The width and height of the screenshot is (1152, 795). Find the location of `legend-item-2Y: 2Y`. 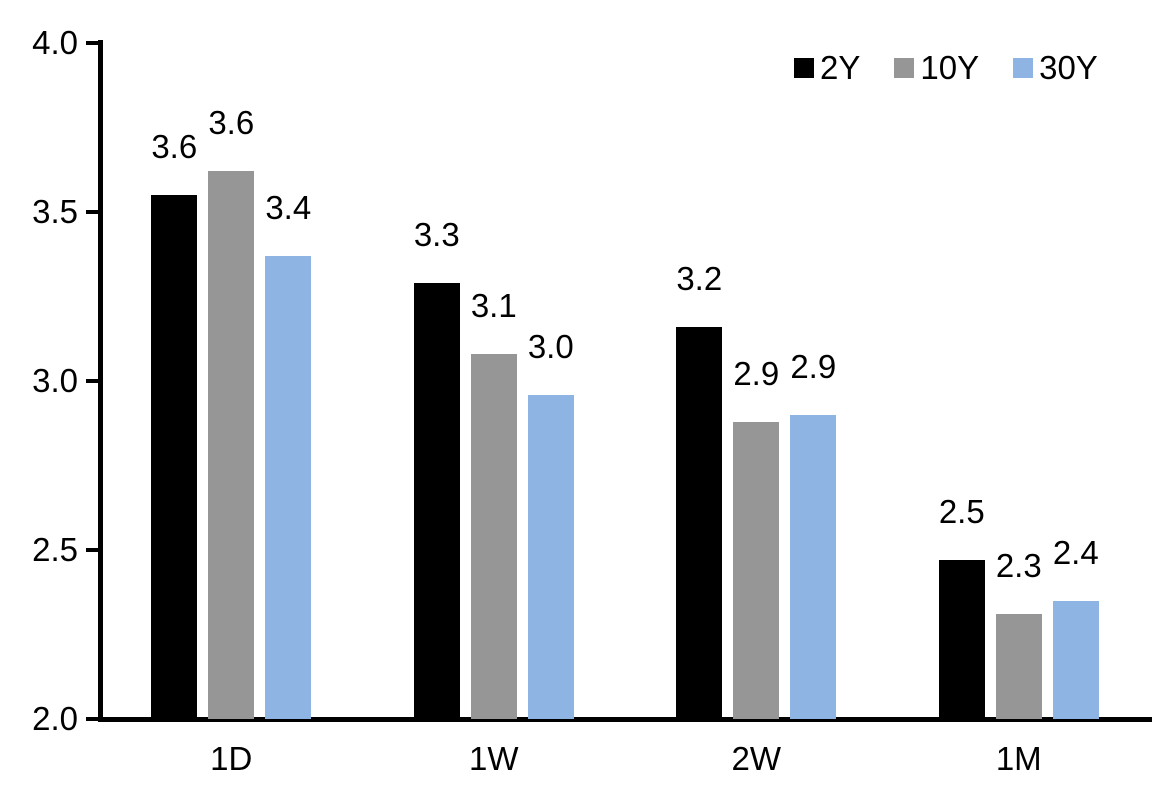

legend-item-2Y: 2Y is located at coordinates (827, 68).